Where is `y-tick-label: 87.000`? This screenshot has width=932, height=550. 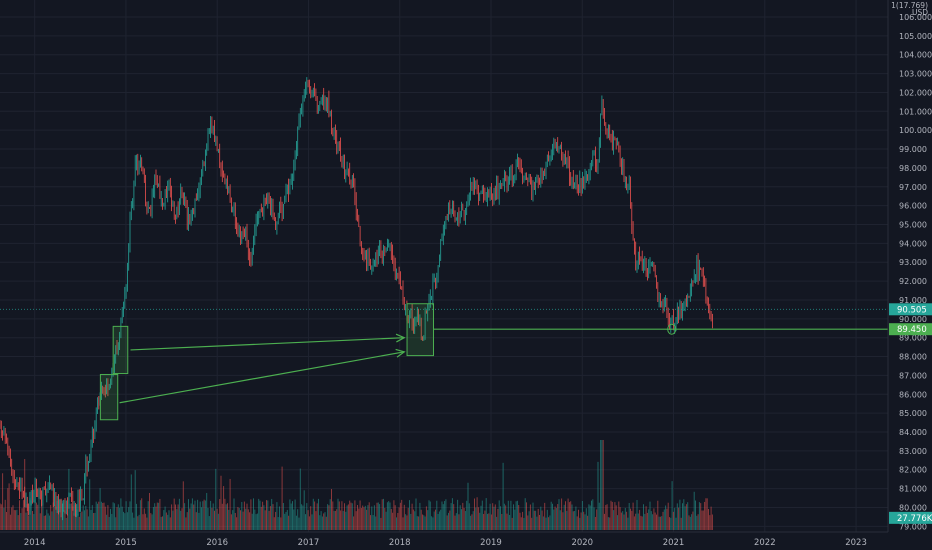
y-tick-label: 87.000 is located at coordinates (913, 375).